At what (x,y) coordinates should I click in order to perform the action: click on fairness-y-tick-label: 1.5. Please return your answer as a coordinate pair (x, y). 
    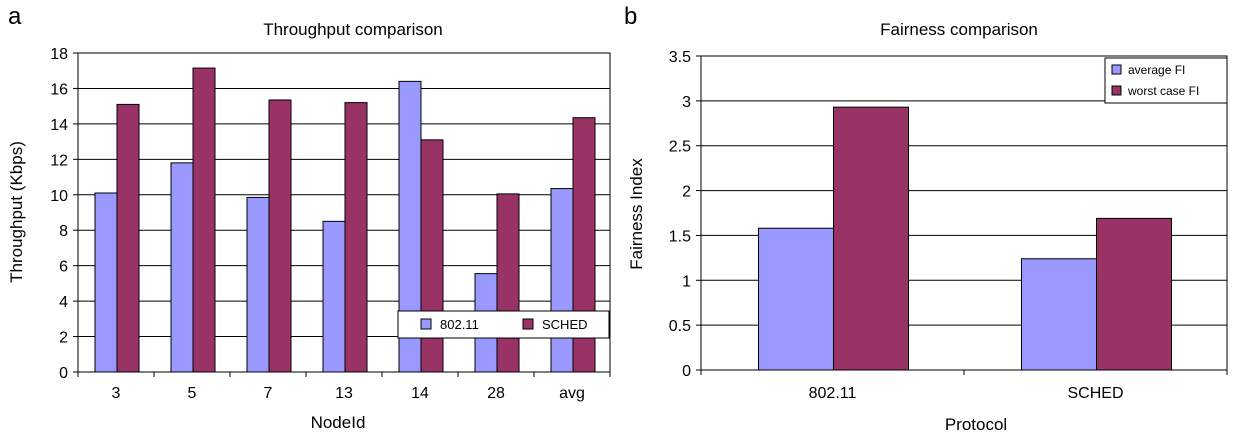
    Looking at the image, I should click on (680, 236).